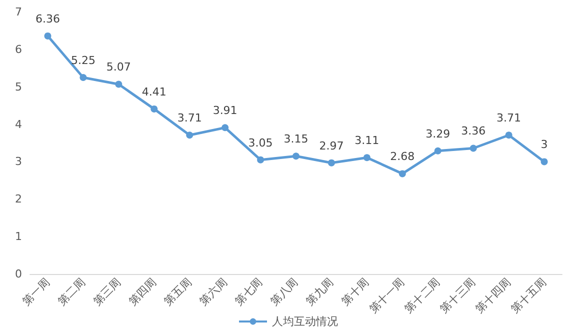  I want to click on y-tick-label: 2, so click(18, 199).